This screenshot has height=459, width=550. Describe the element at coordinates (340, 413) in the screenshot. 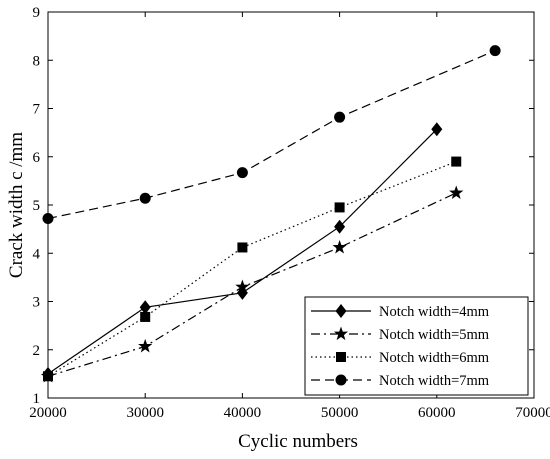

I see `x-tick-label: 50000` at that location.